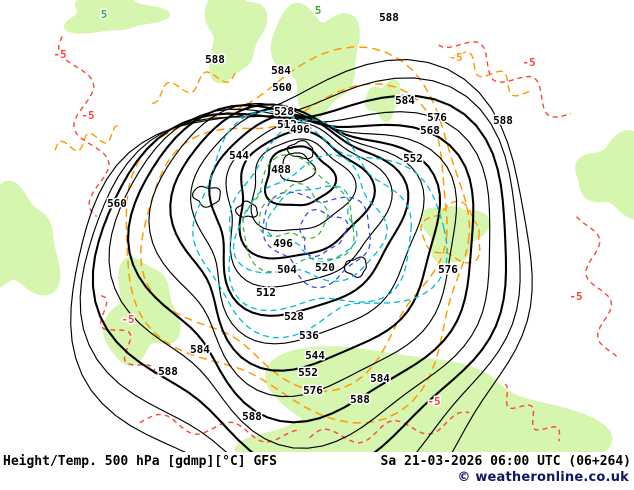  What do you see at coordinates (325, 267) in the screenshot?
I see `height-contour-label: 520` at bounding box center [325, 267].